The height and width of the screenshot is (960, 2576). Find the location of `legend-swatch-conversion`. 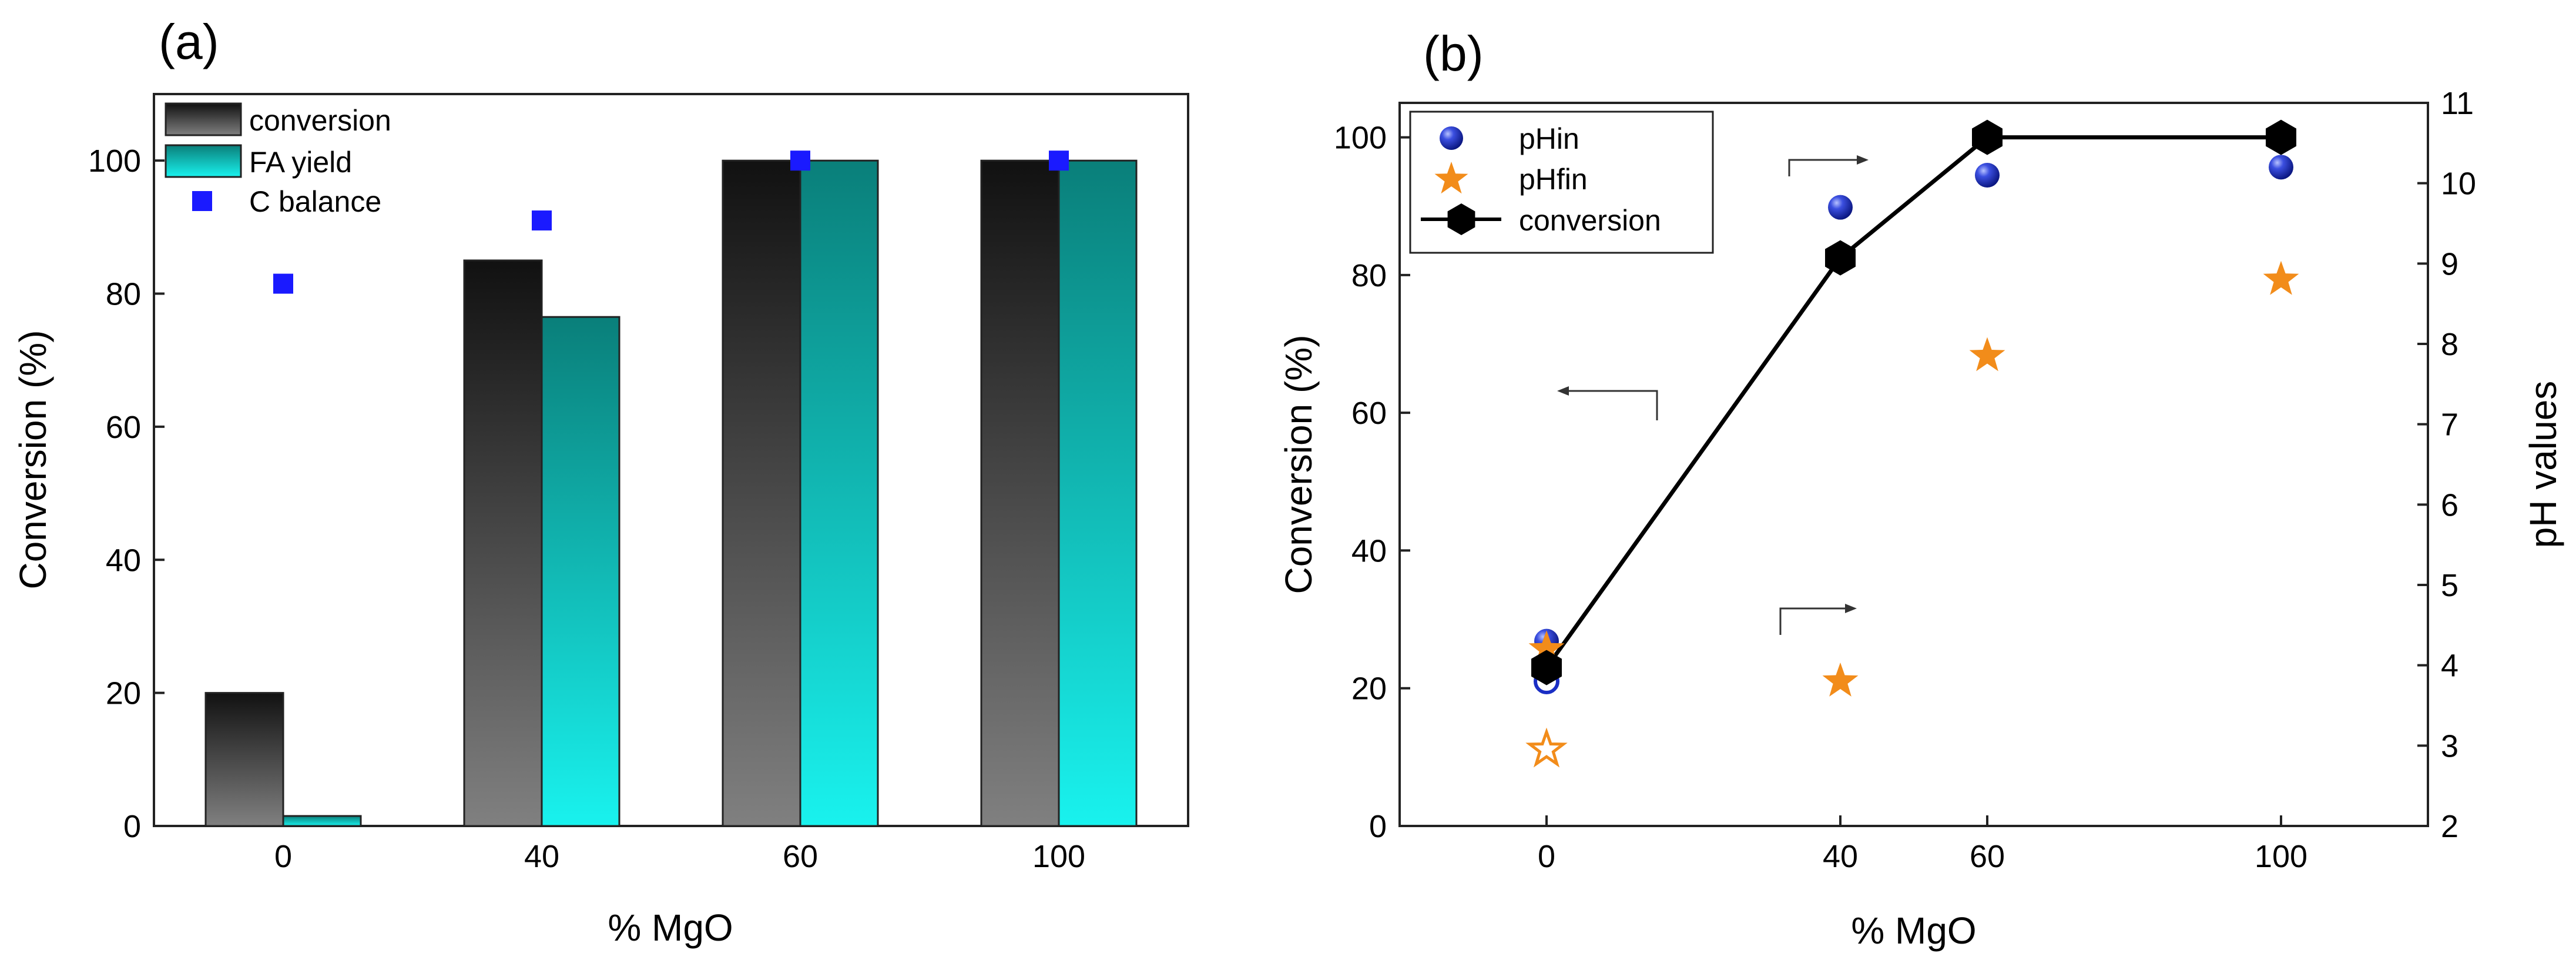

legend-swatch-conversion is located at coordinates (204, 119).